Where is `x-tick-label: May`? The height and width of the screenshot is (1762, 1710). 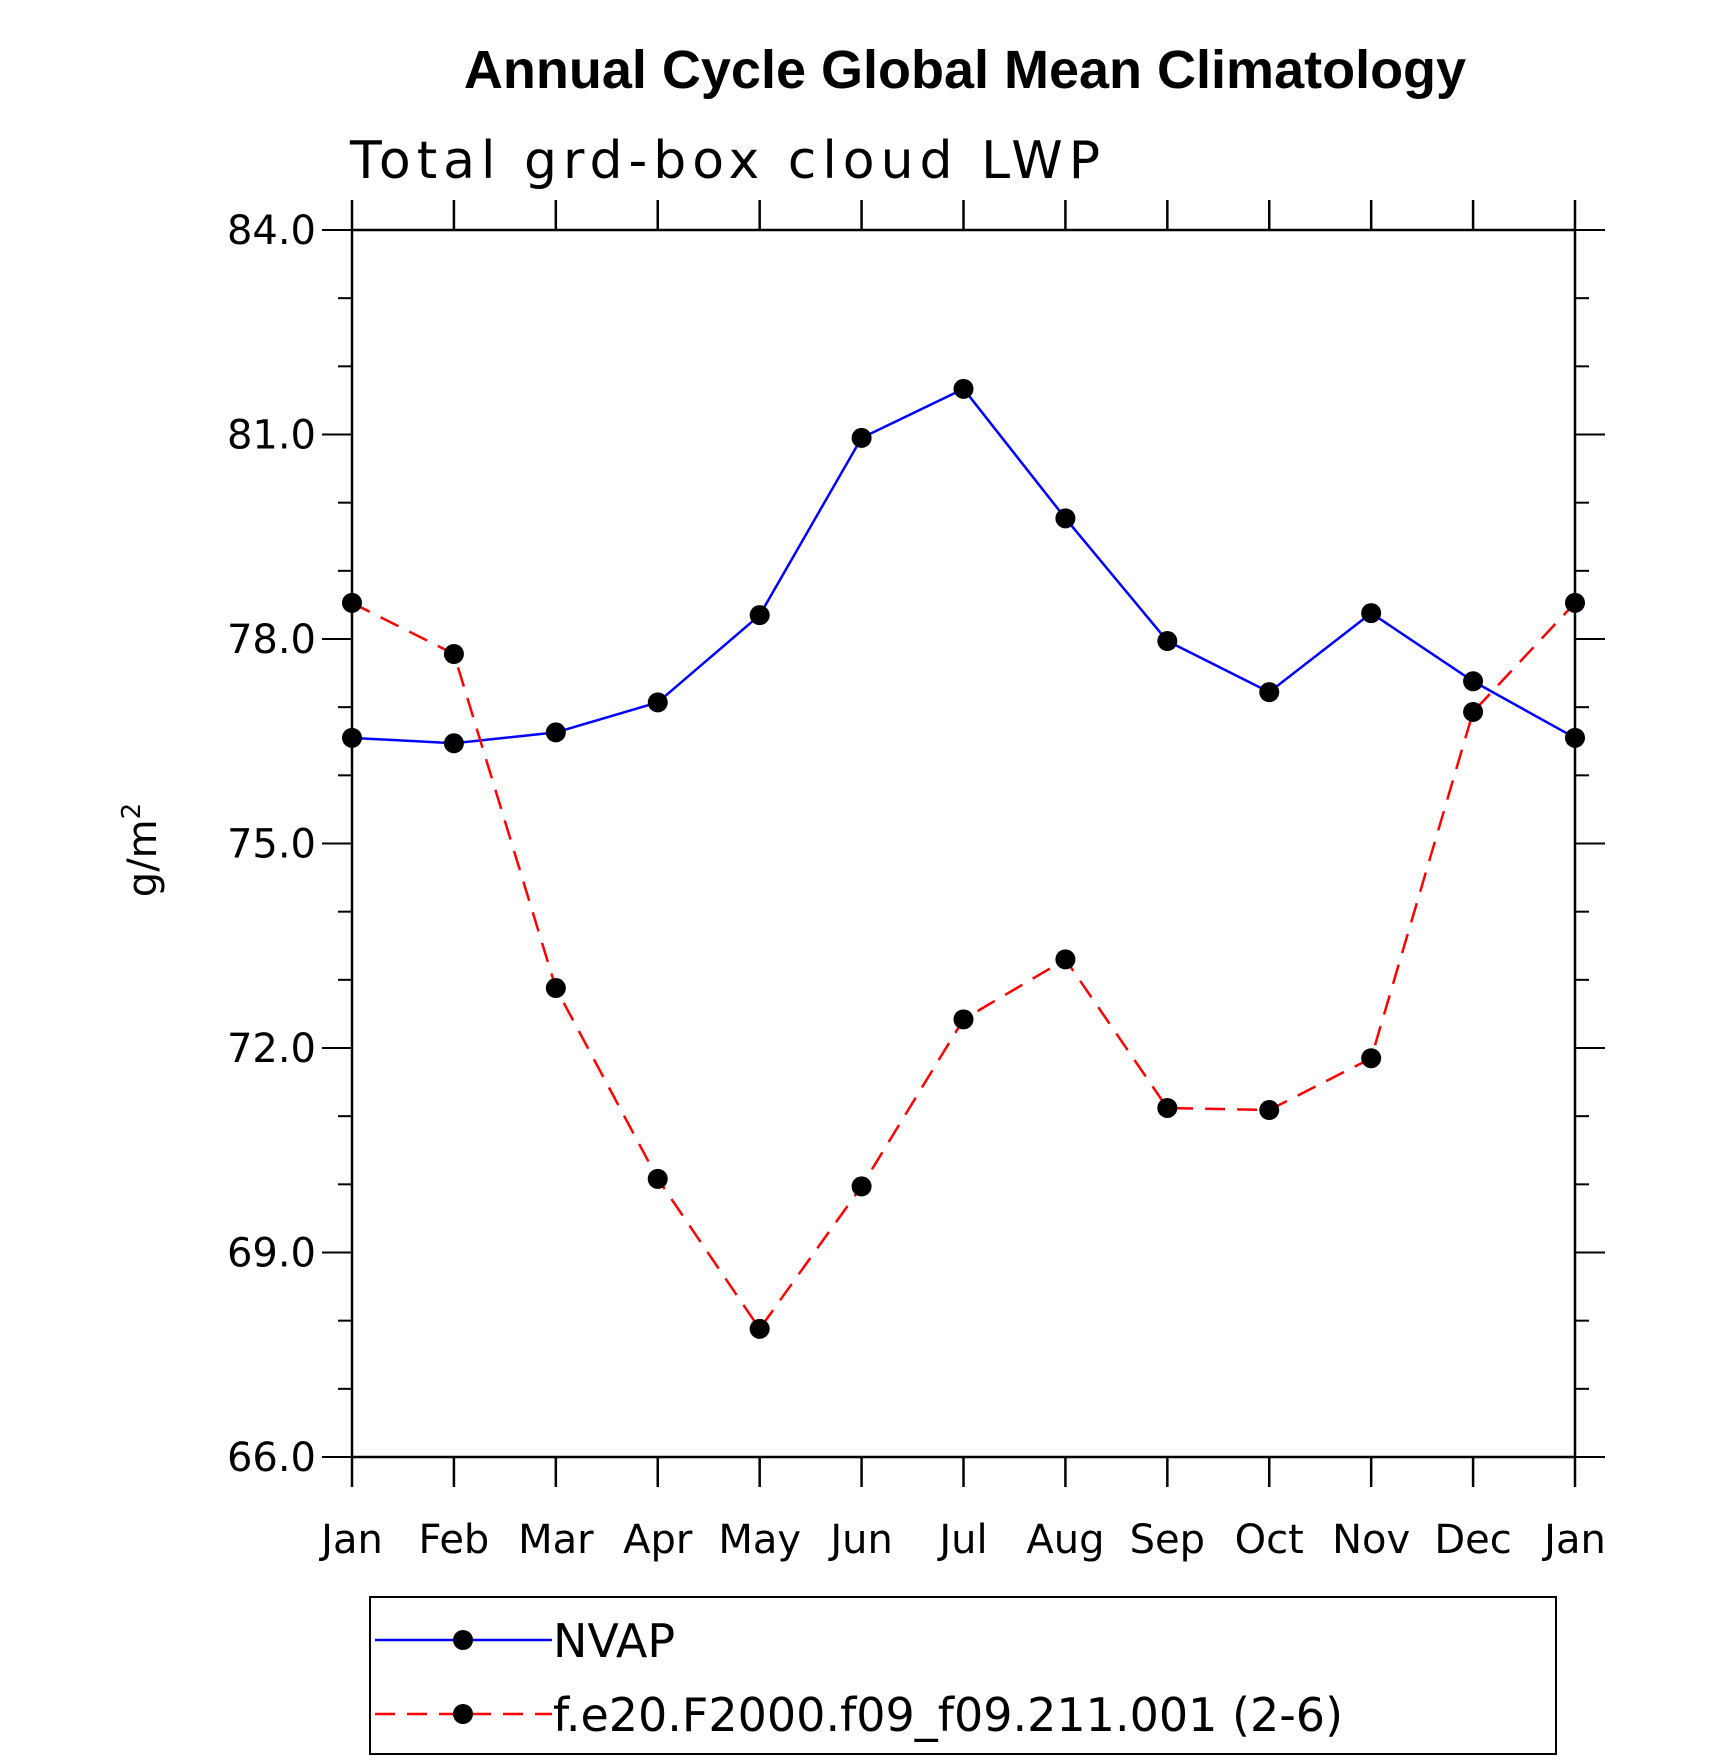 x-tick-label: May is located at coordinates (759, 1540).